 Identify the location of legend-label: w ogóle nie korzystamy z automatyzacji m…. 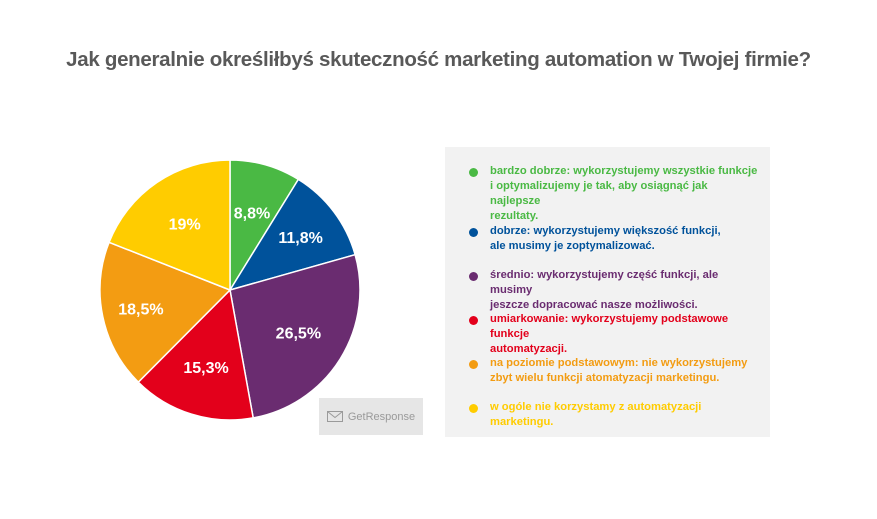
(596, 414).